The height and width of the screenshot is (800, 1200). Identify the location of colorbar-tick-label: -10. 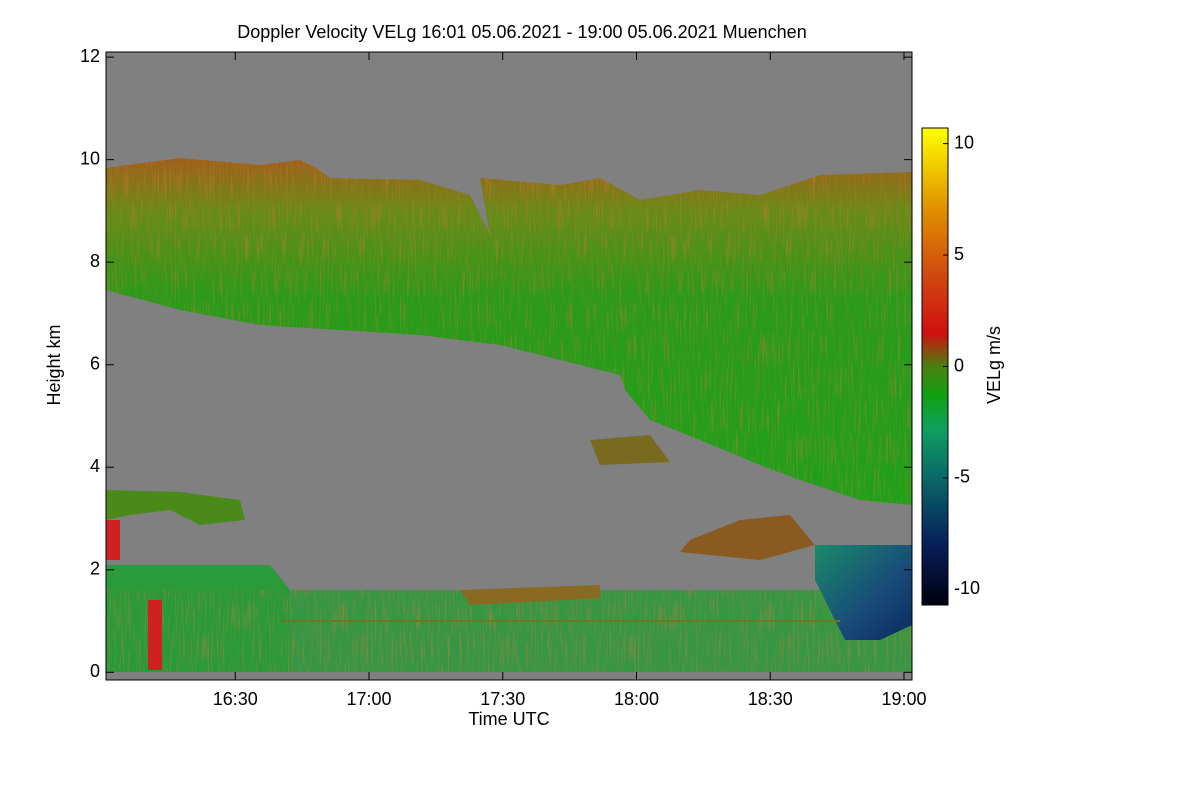
(967, 588).